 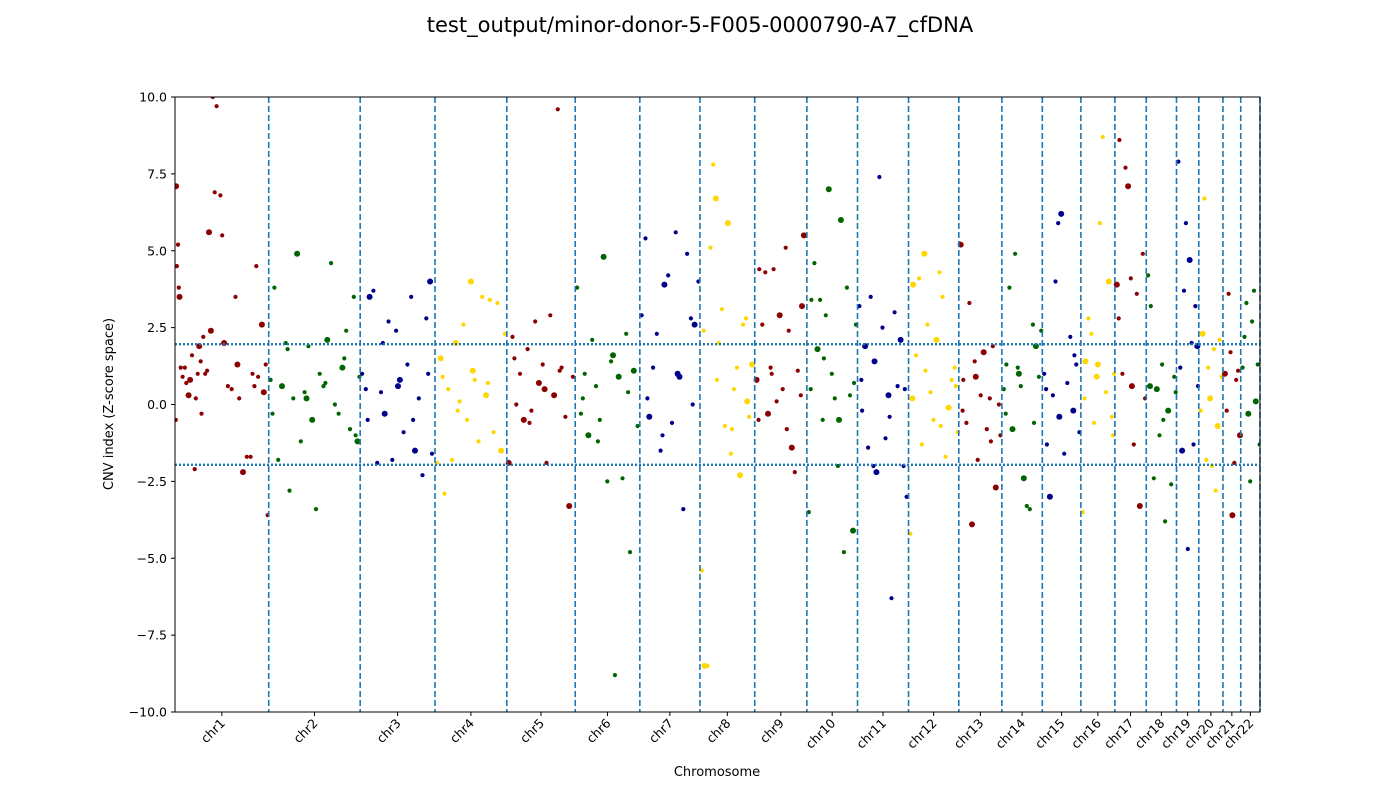 What do you see at coordinates (388, 731) in the screenshot?
I see `x-tick-label: chr3` at bounding box center [388, 731].